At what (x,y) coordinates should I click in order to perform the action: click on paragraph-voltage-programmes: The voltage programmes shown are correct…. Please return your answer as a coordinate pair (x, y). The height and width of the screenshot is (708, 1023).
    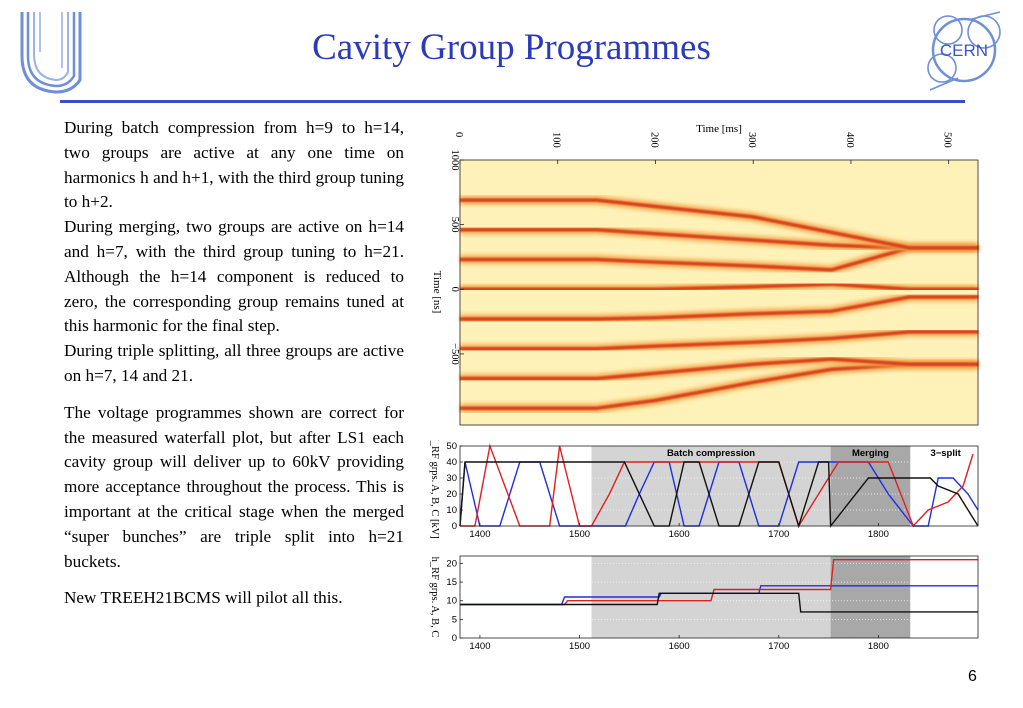
    Looking at the image, I should click on (234, 486).